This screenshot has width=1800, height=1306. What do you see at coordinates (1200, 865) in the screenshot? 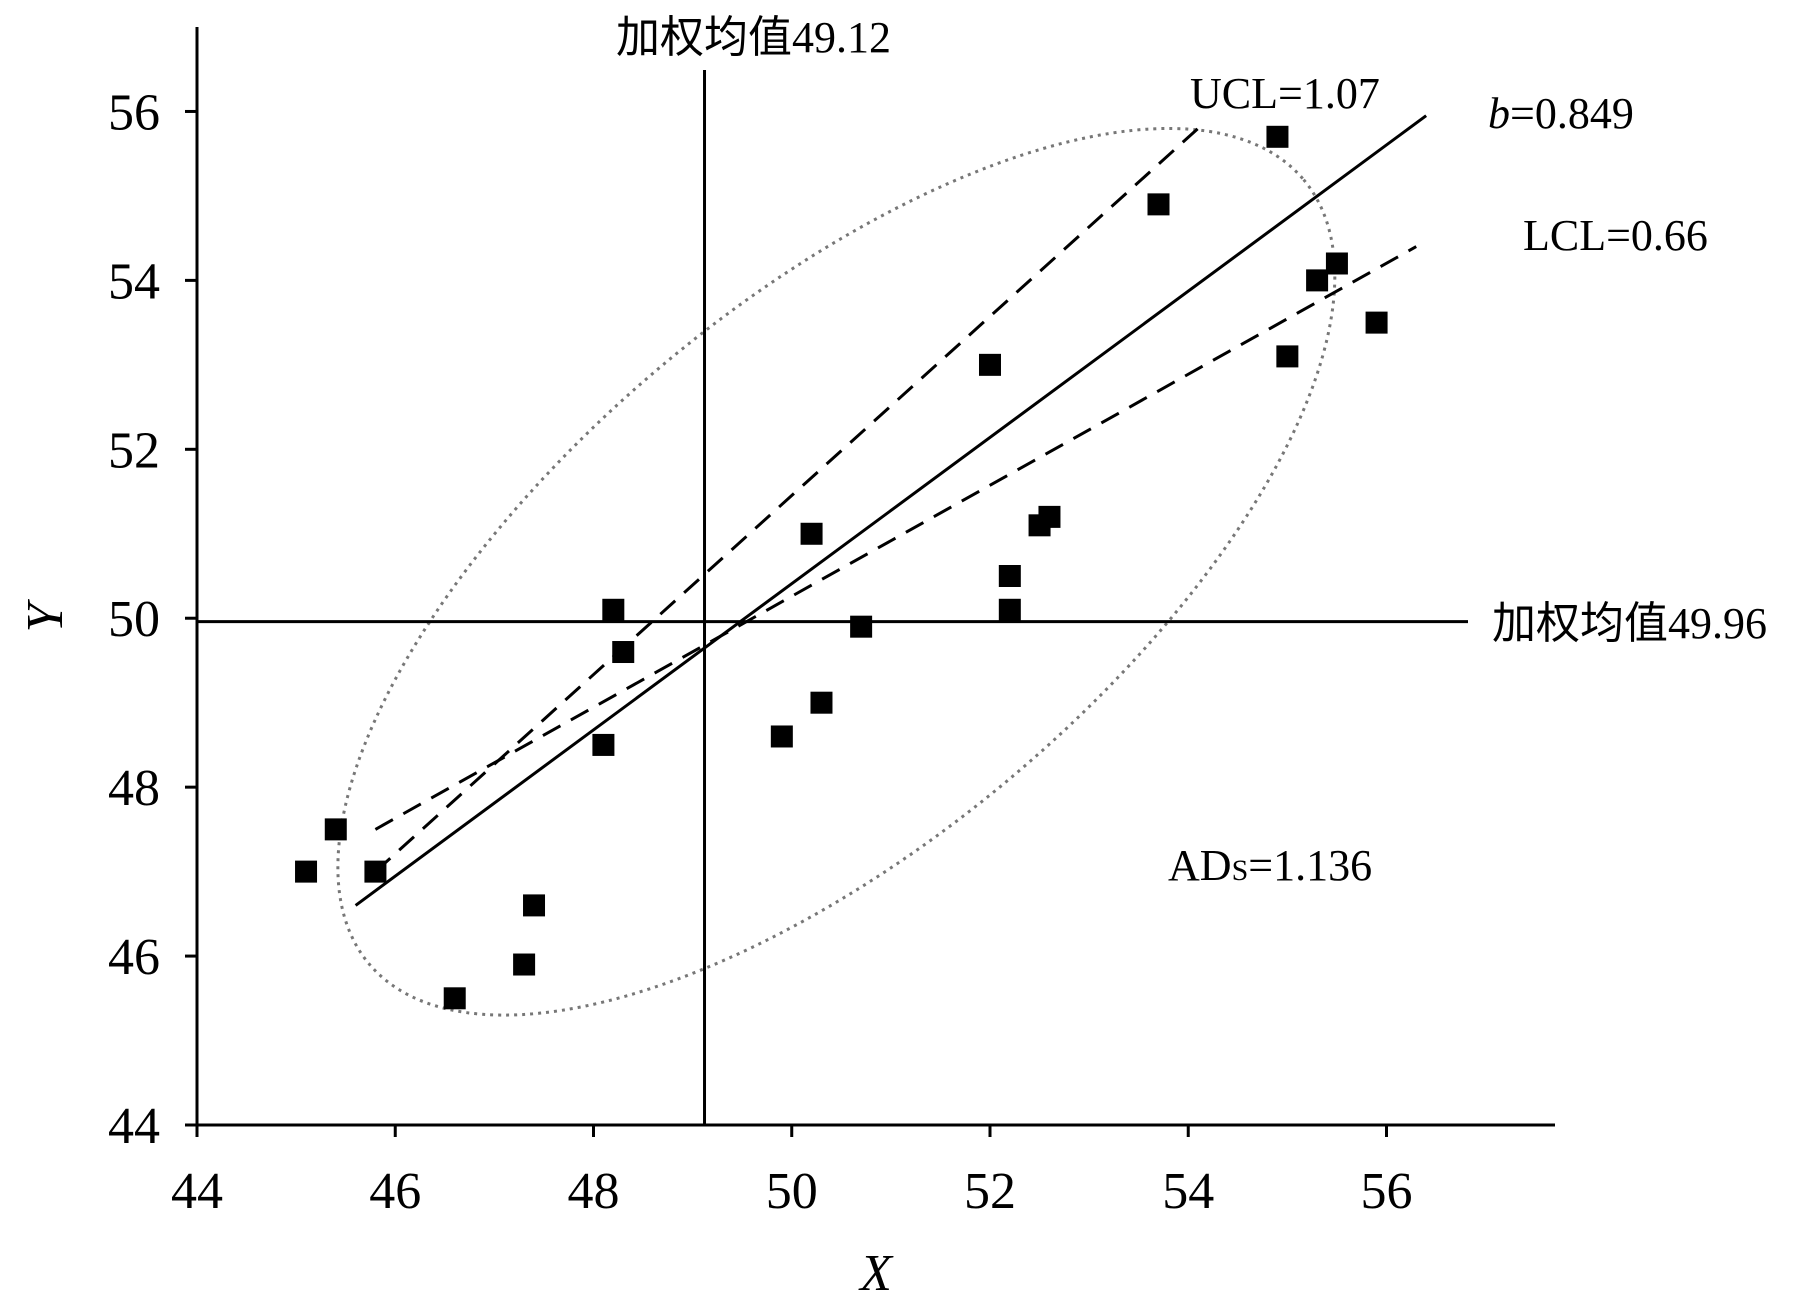
I see `ads-main: AD` at bounding box center [1200, 865].